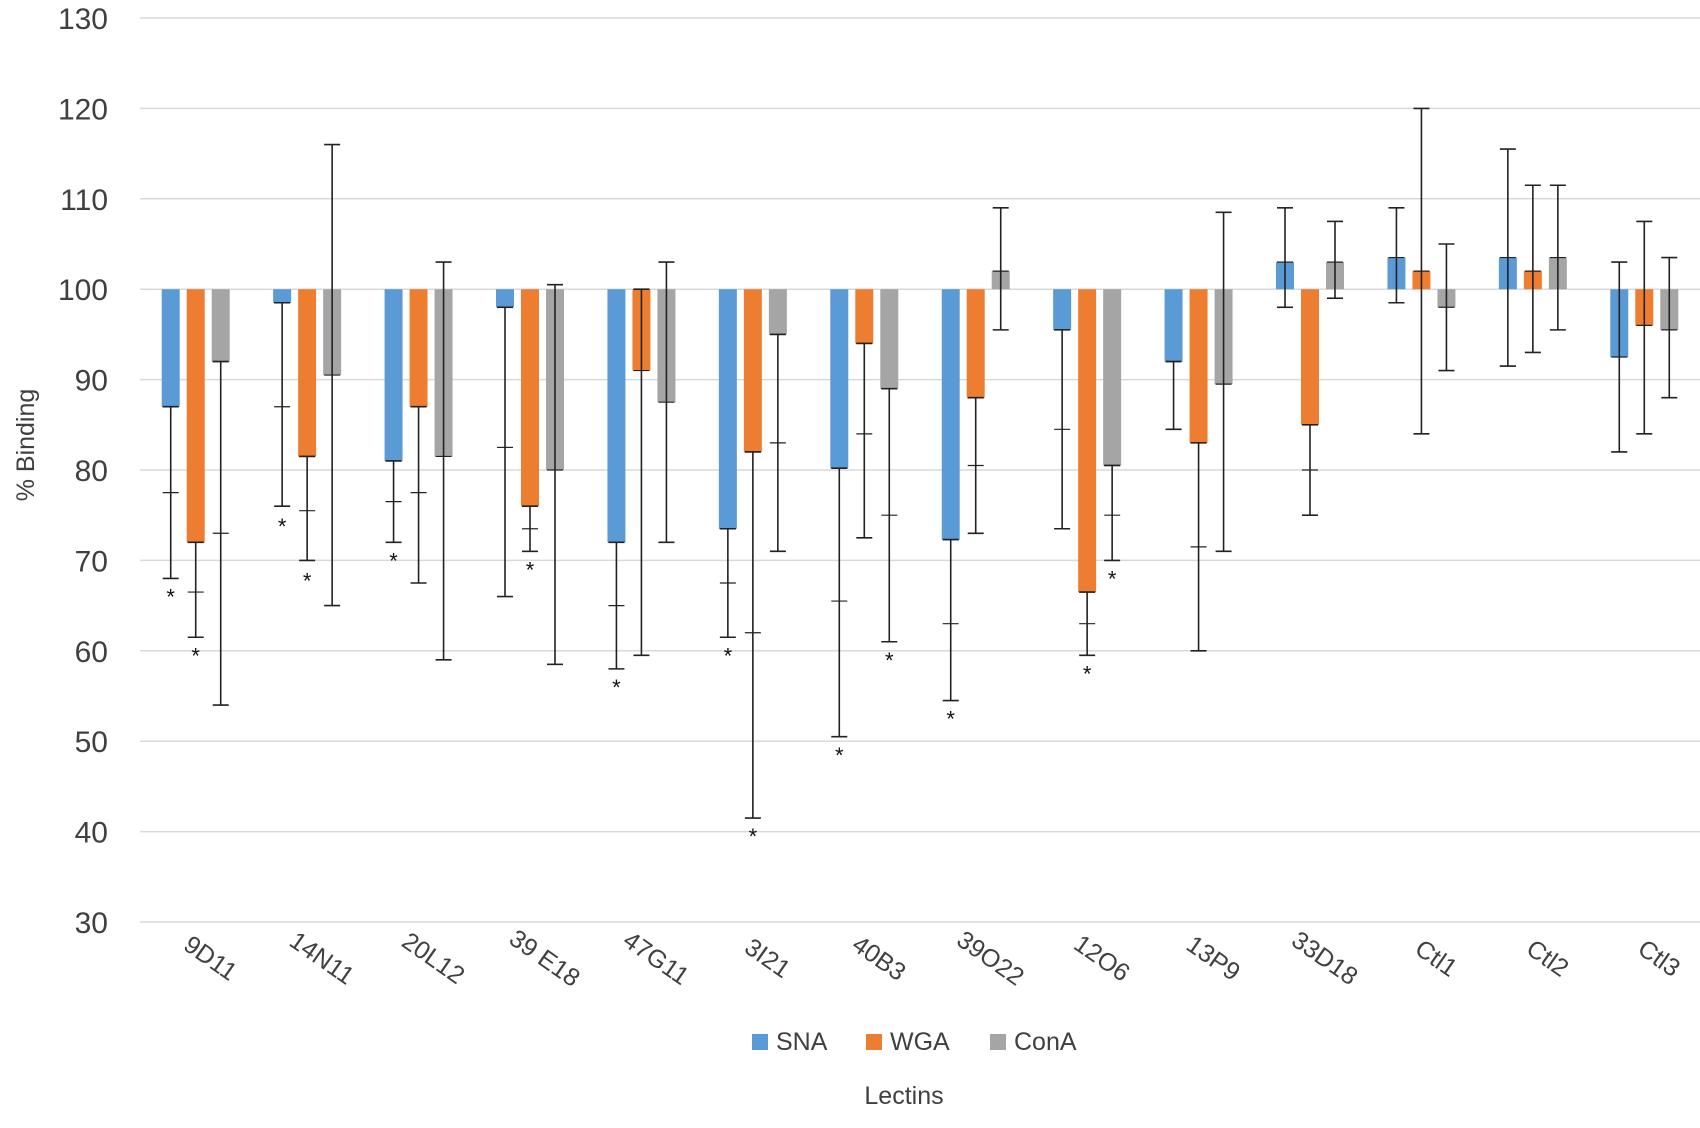  Describe the element at coordinates (220, 325) in the screenshot. I see `bar-cona-9d11` at that location.